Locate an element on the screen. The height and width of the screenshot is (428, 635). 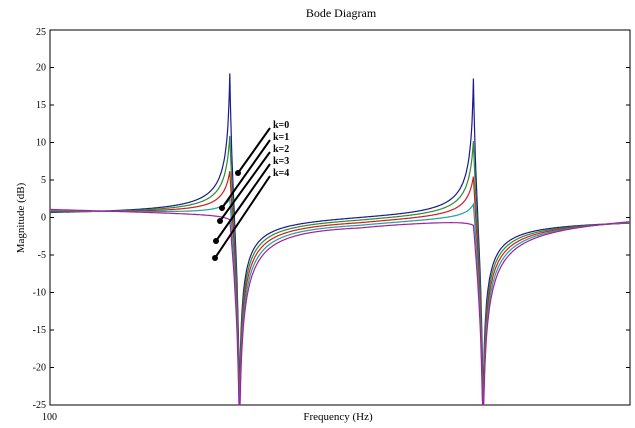
y-tick-label: 15 is located at coordinates (41, 105).